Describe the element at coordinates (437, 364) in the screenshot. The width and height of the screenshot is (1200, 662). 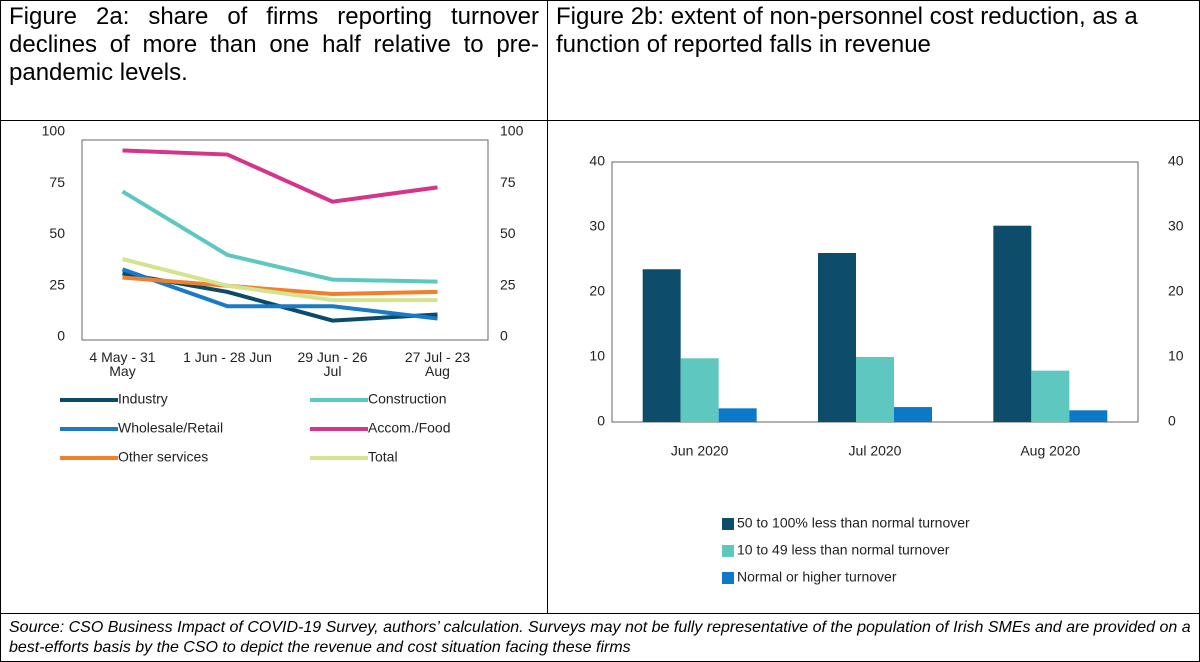
I see `x-tick-label: 27 Jul - 23 Aug` at that location.